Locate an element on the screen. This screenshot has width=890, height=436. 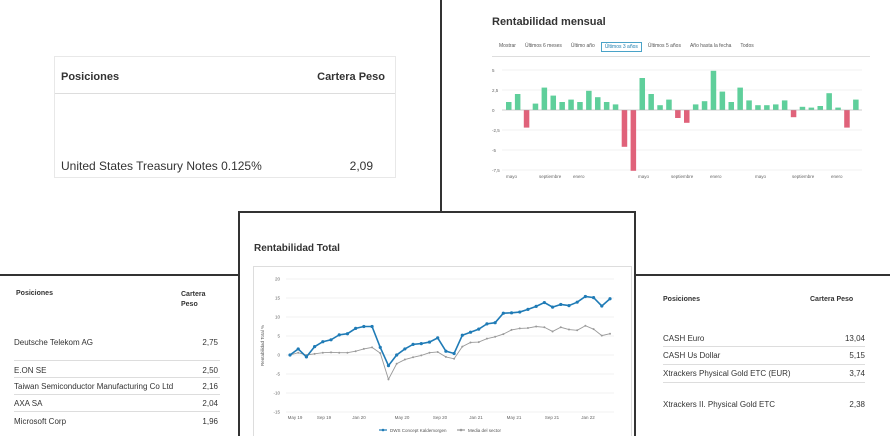
period-tab: Último año is located at coordinates (582, 46).